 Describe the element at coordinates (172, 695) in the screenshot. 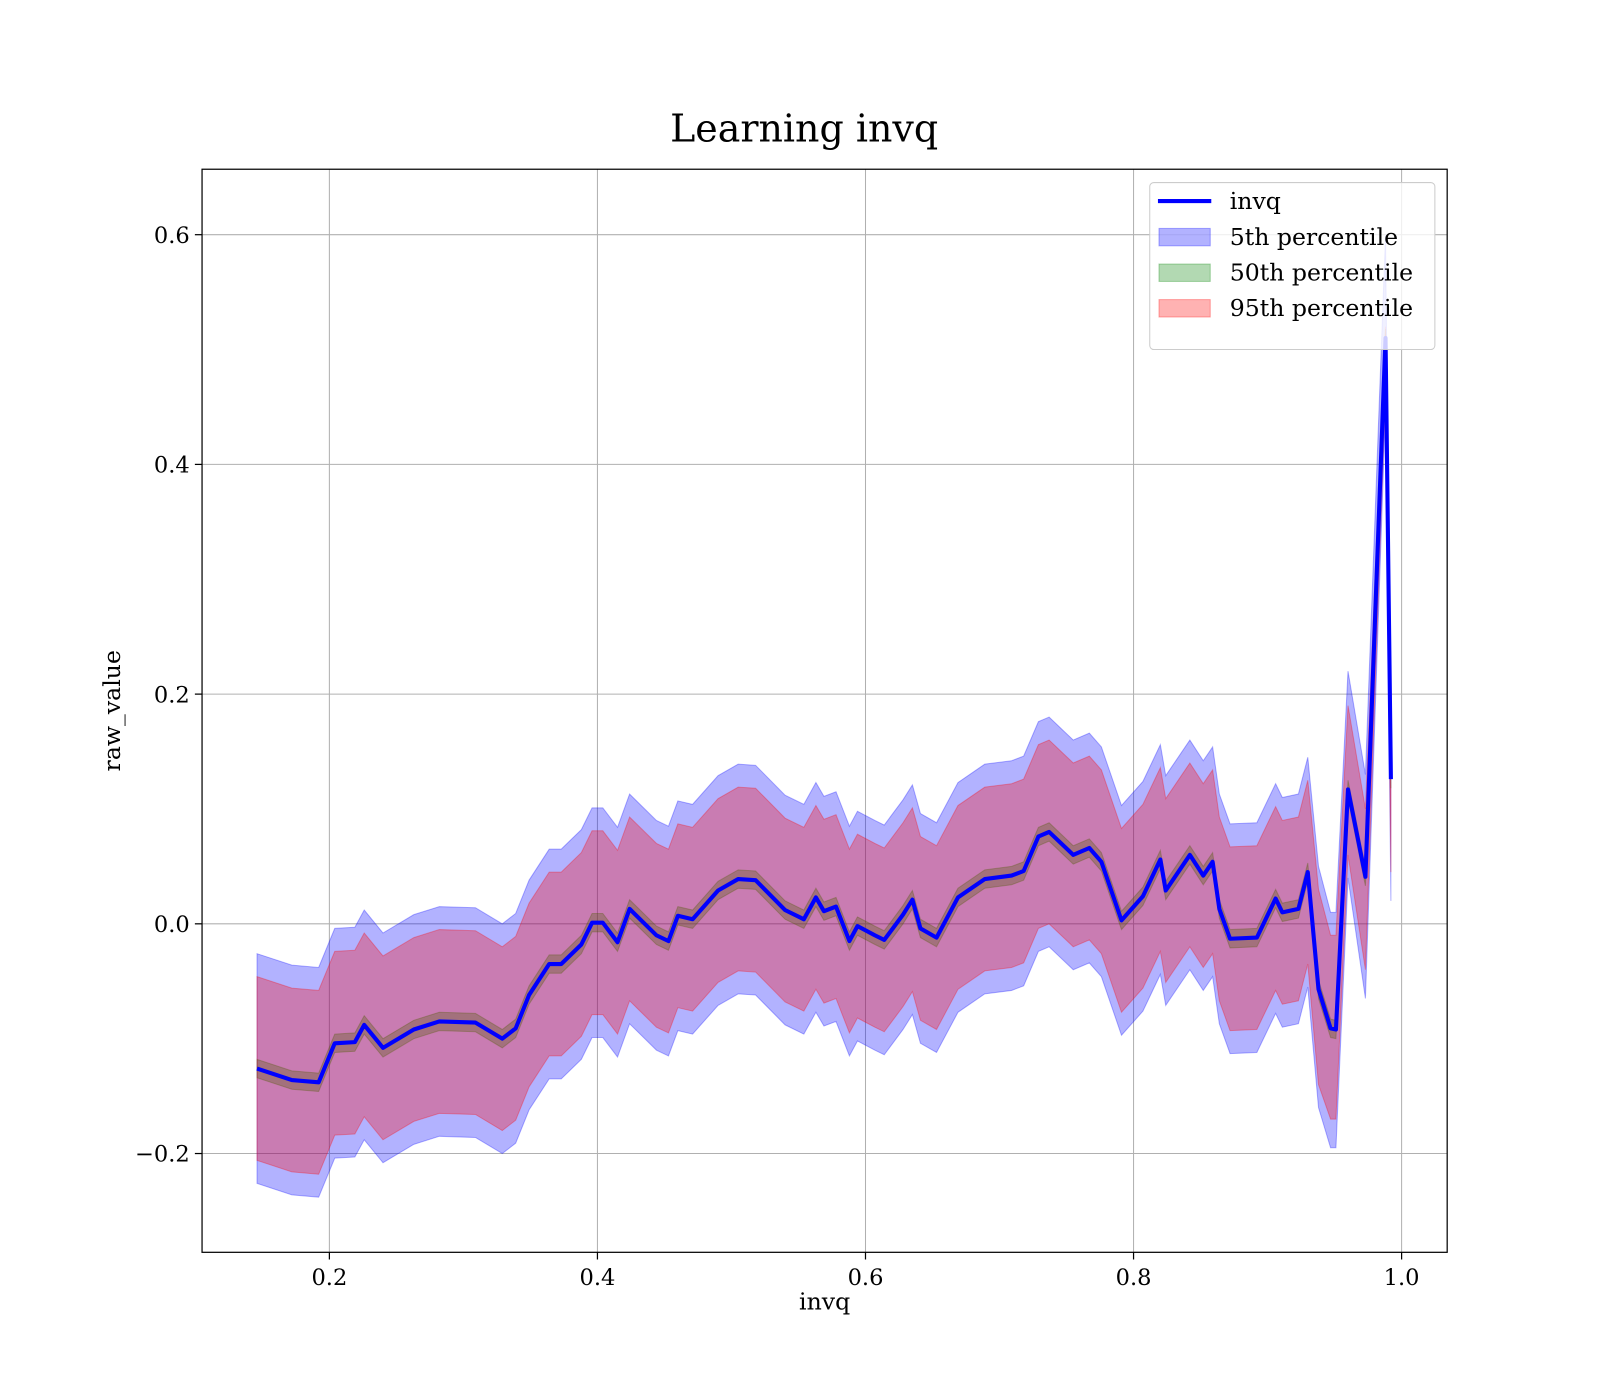

I see `y-tick-label: 0.2` at that location.